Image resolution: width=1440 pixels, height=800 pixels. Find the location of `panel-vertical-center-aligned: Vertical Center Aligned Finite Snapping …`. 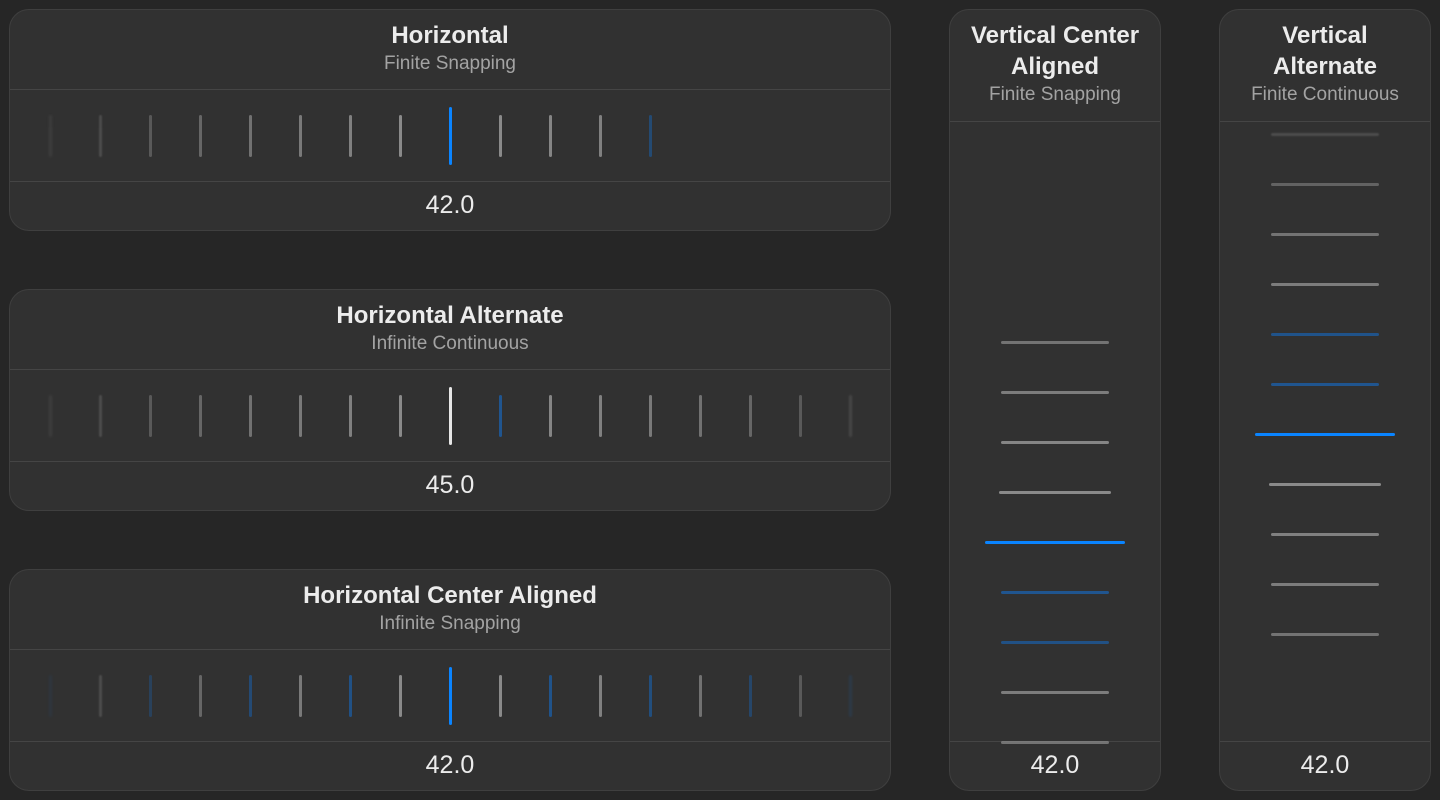

panel-vertical-center-aligned: Vertical Center Aligned Finite Snapping … is located at coordinates (1055, 400).